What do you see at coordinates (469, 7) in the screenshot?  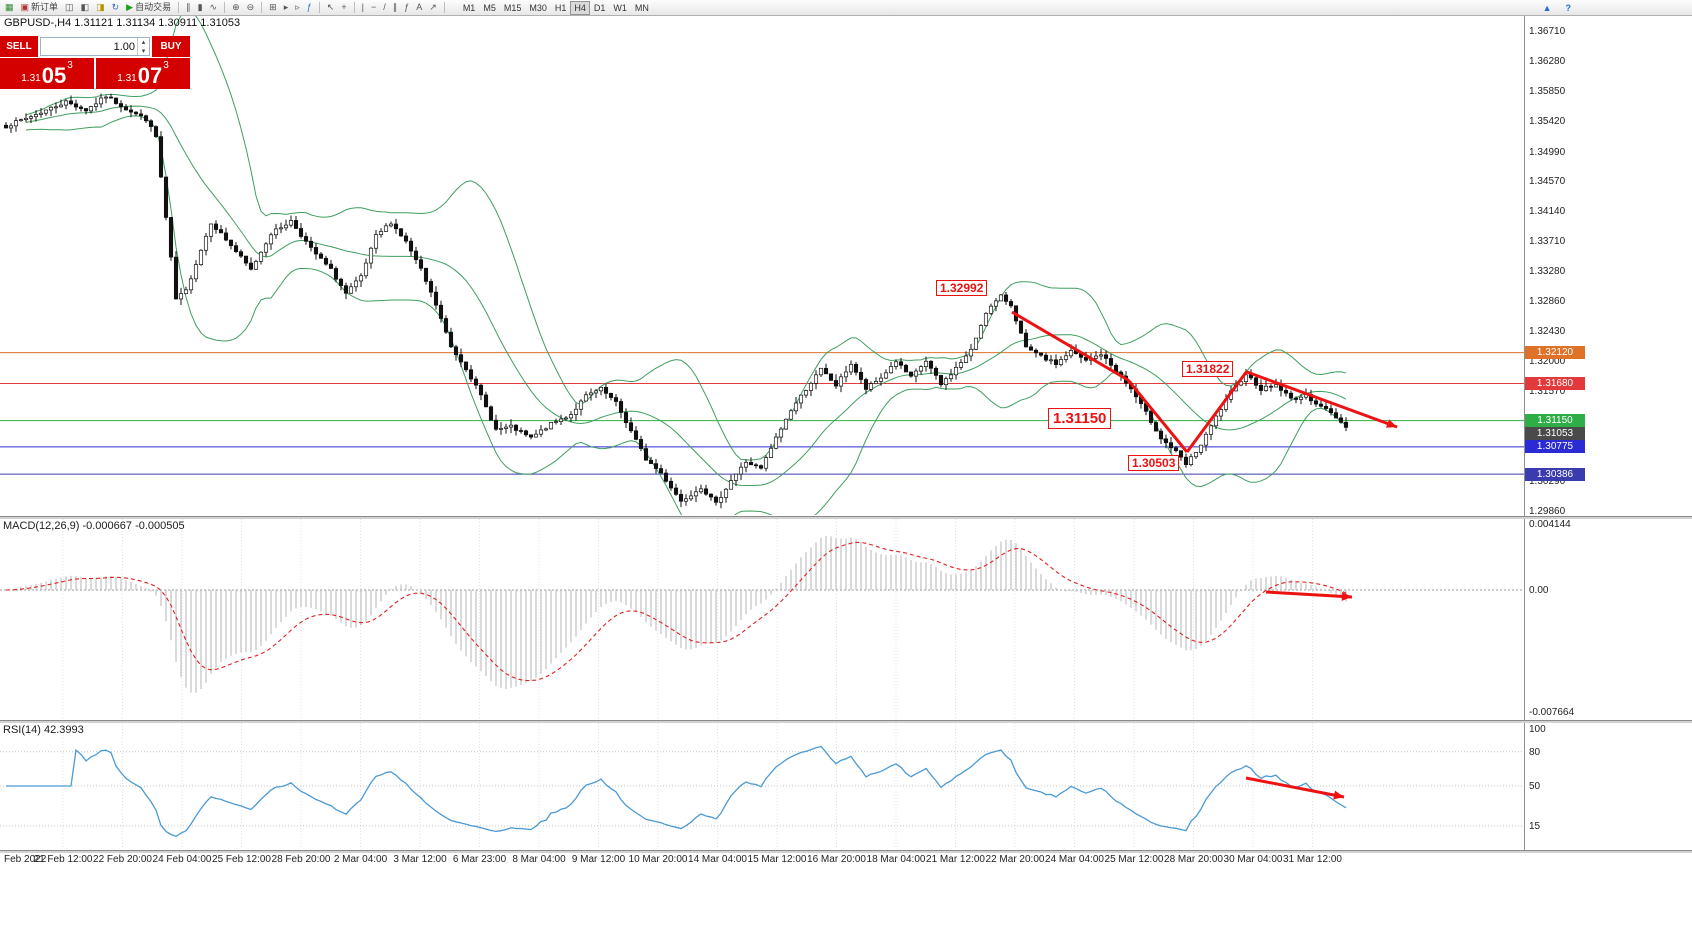 I see `timeframe-m1: M1` at bounding box center [469, 7].